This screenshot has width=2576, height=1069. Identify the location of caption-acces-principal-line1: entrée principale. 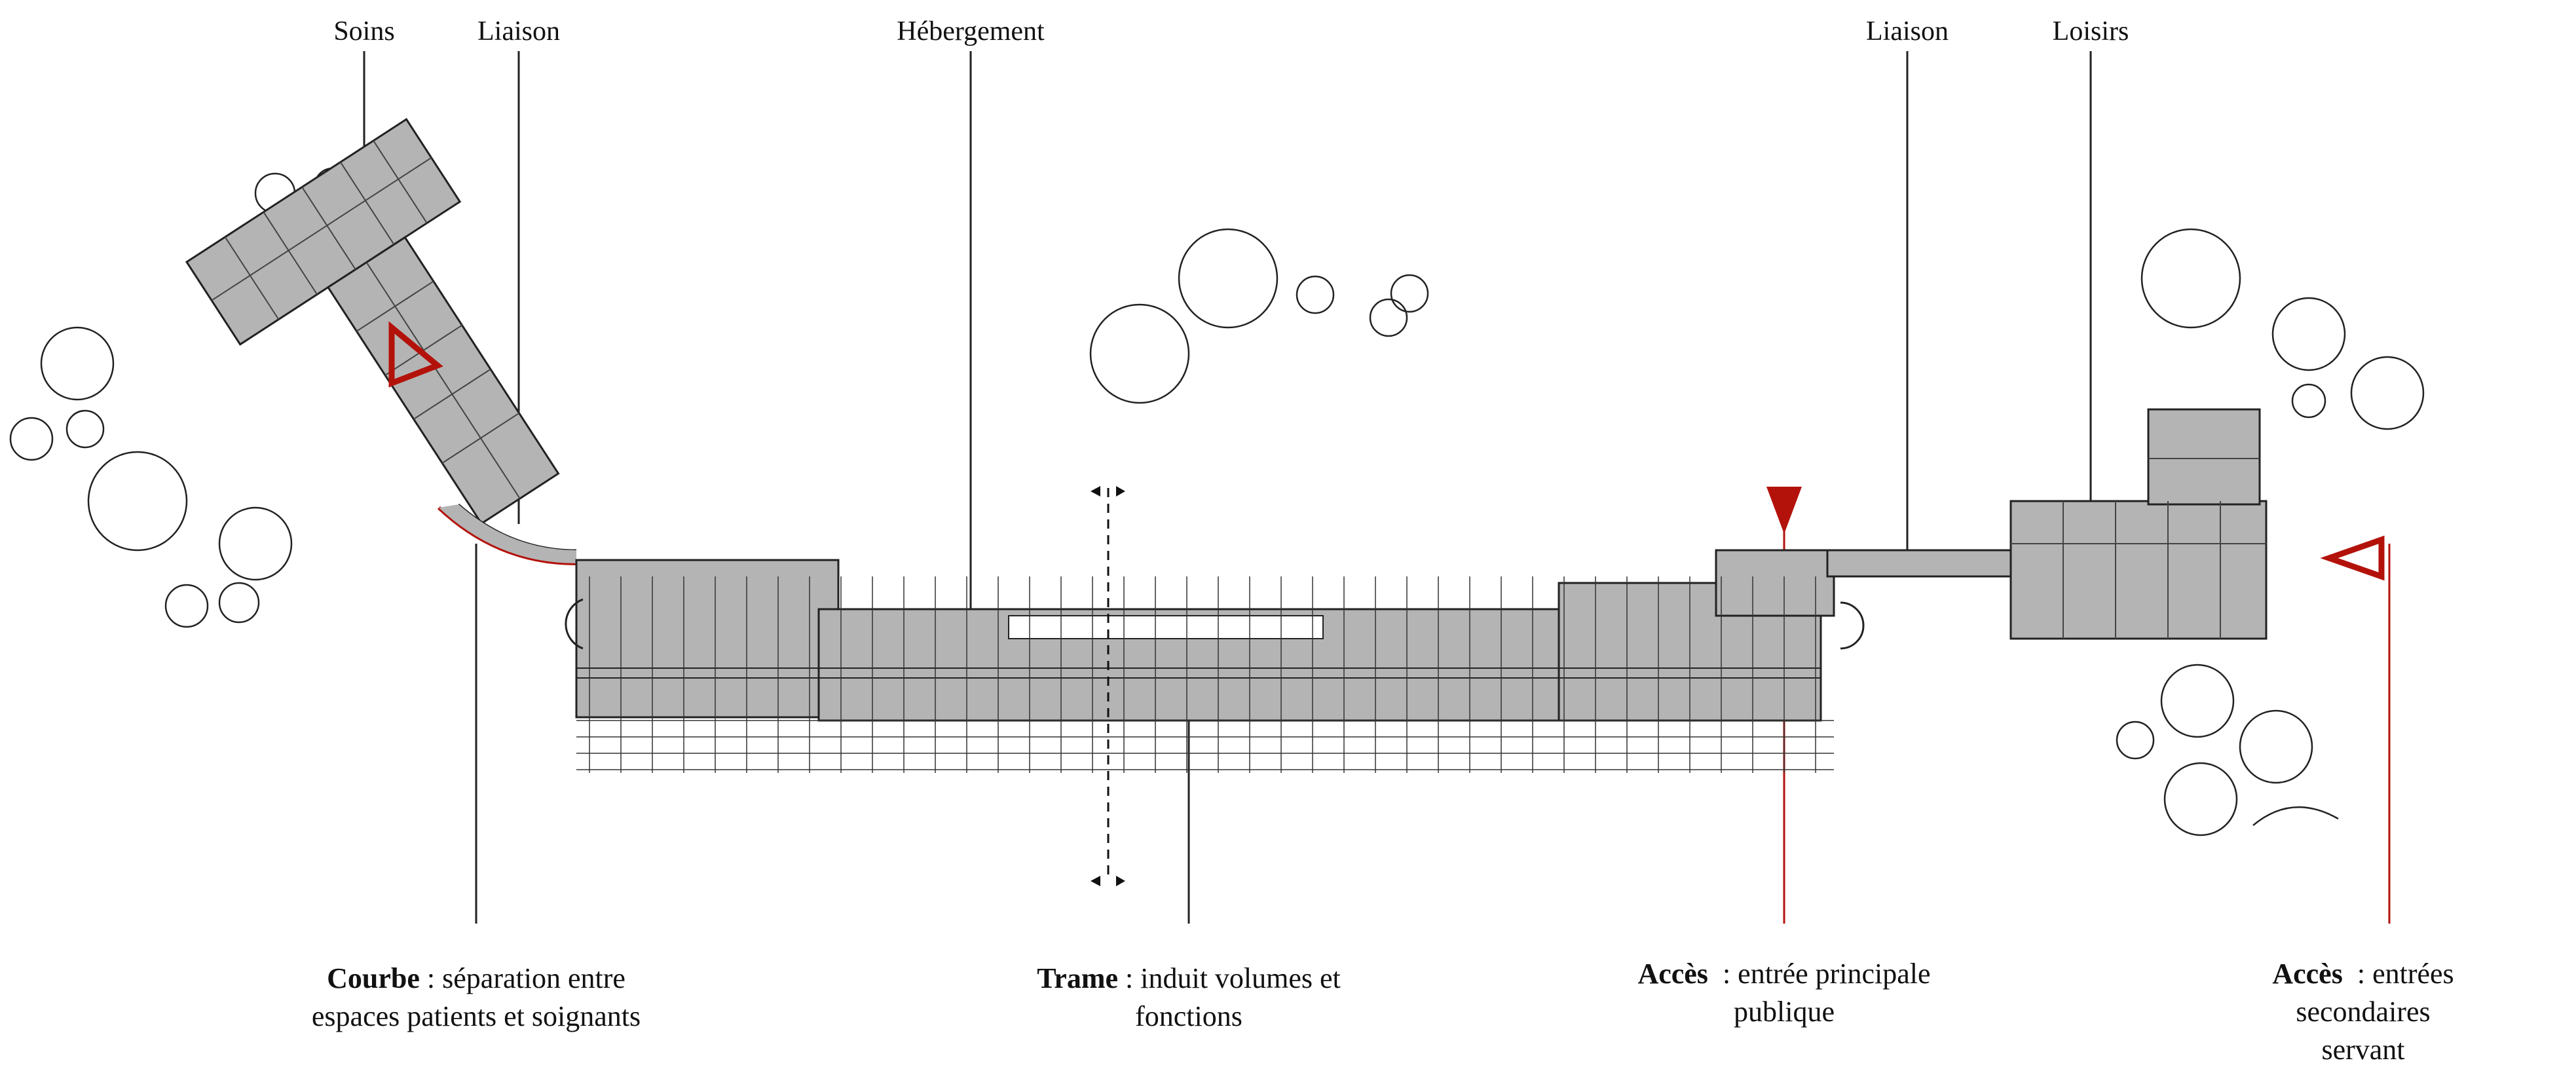
(1834, 974).